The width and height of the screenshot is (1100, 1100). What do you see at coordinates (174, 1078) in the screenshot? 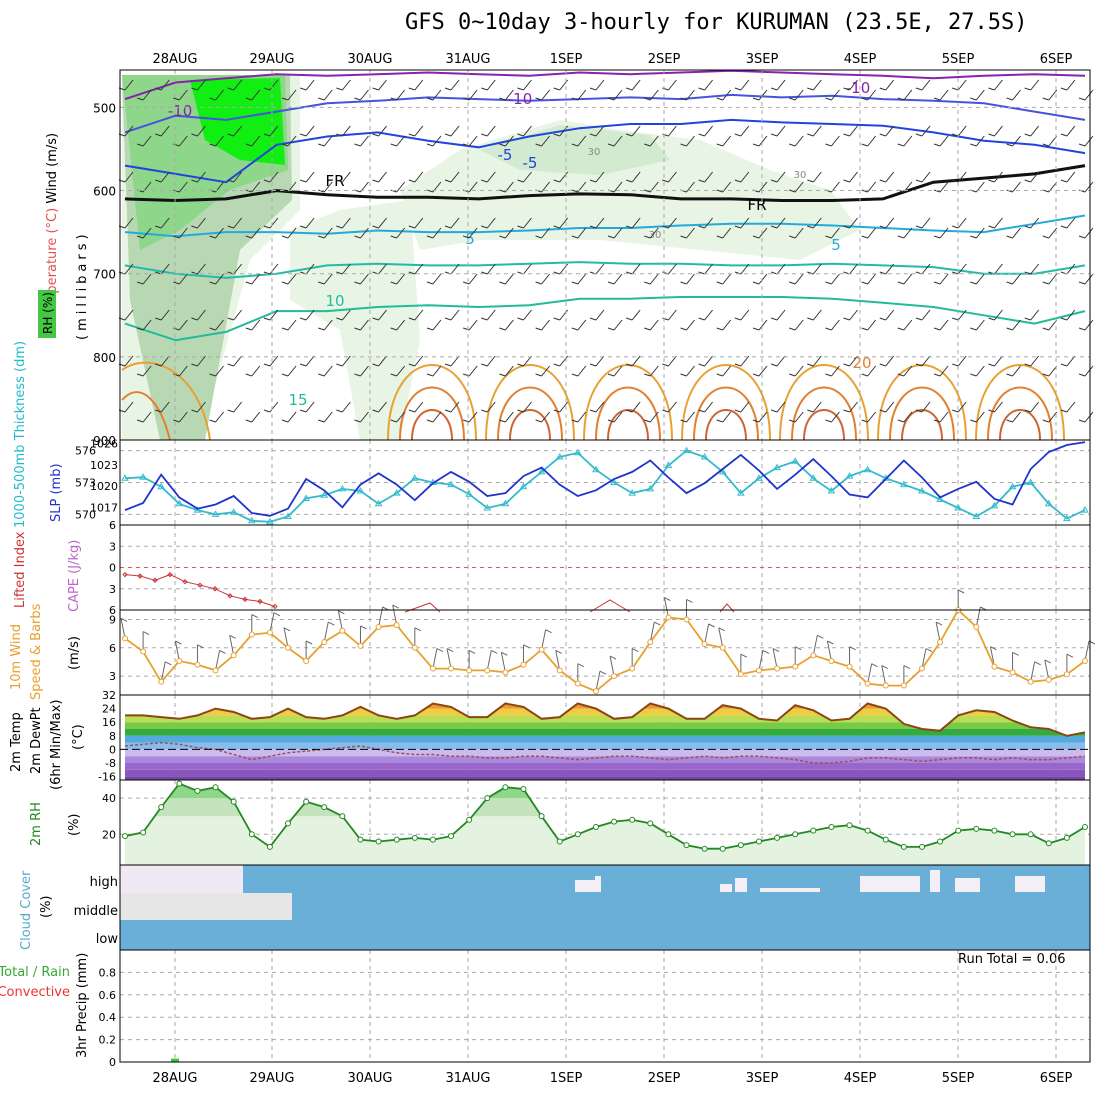
I see `date-label-bottom: 28AUG` at bounding box center [174, 1078].